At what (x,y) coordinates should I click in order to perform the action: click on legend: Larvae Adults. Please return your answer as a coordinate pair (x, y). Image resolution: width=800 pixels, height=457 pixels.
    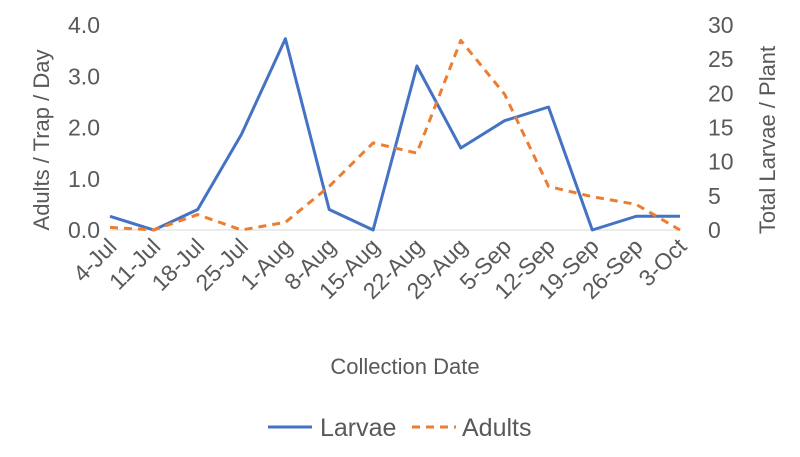
    Looking at the image, I should click on (399, 428).